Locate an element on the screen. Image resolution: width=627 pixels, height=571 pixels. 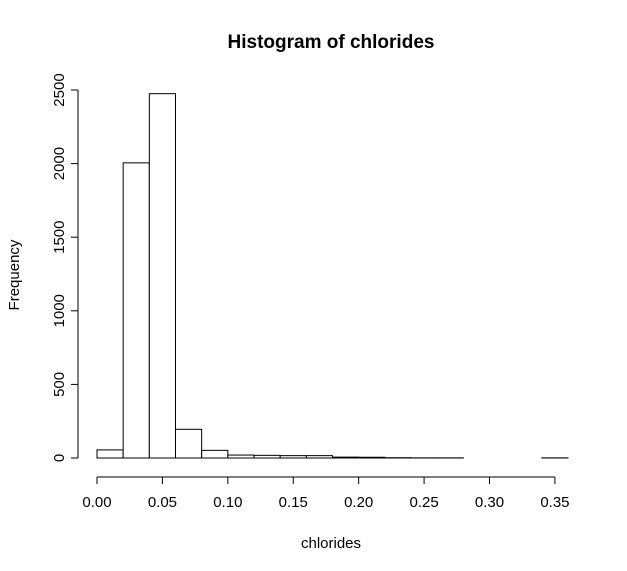
x-tick-label: 0.35 is located at coordinates (554, 502).